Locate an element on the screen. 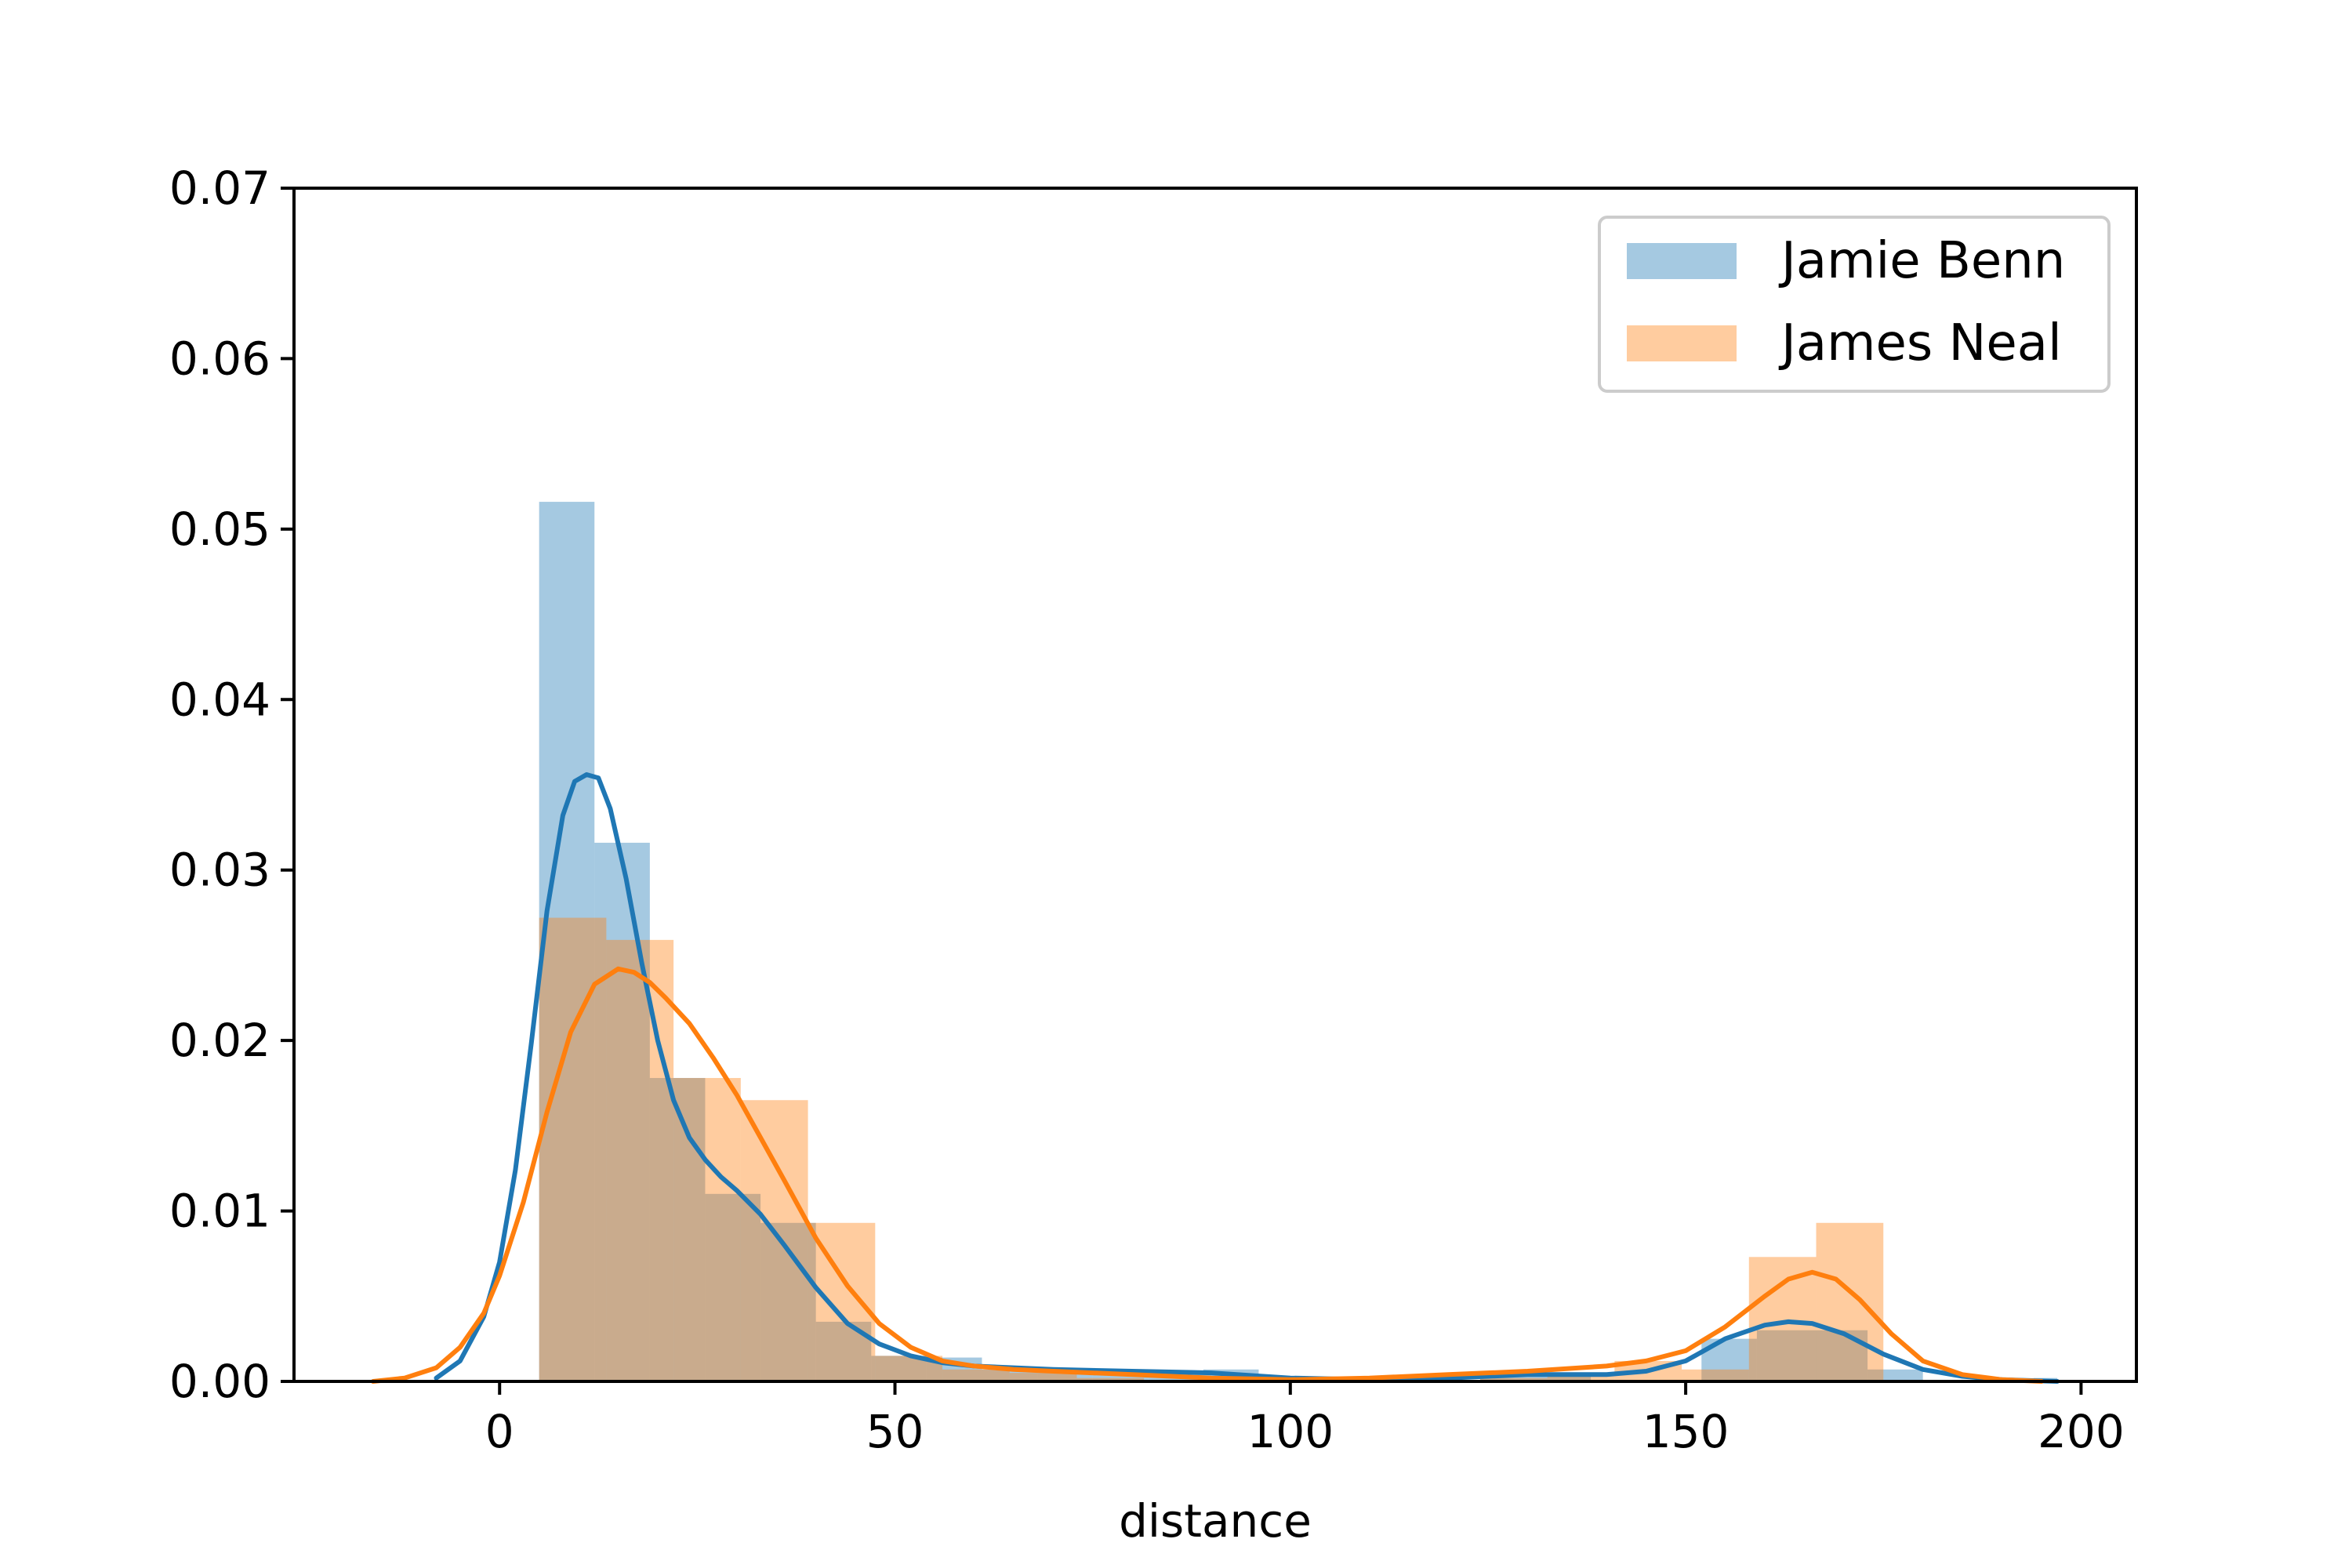 The image size is (2352, 1568). y-tick-label: 0.07 is located at coordinates (219, 188).